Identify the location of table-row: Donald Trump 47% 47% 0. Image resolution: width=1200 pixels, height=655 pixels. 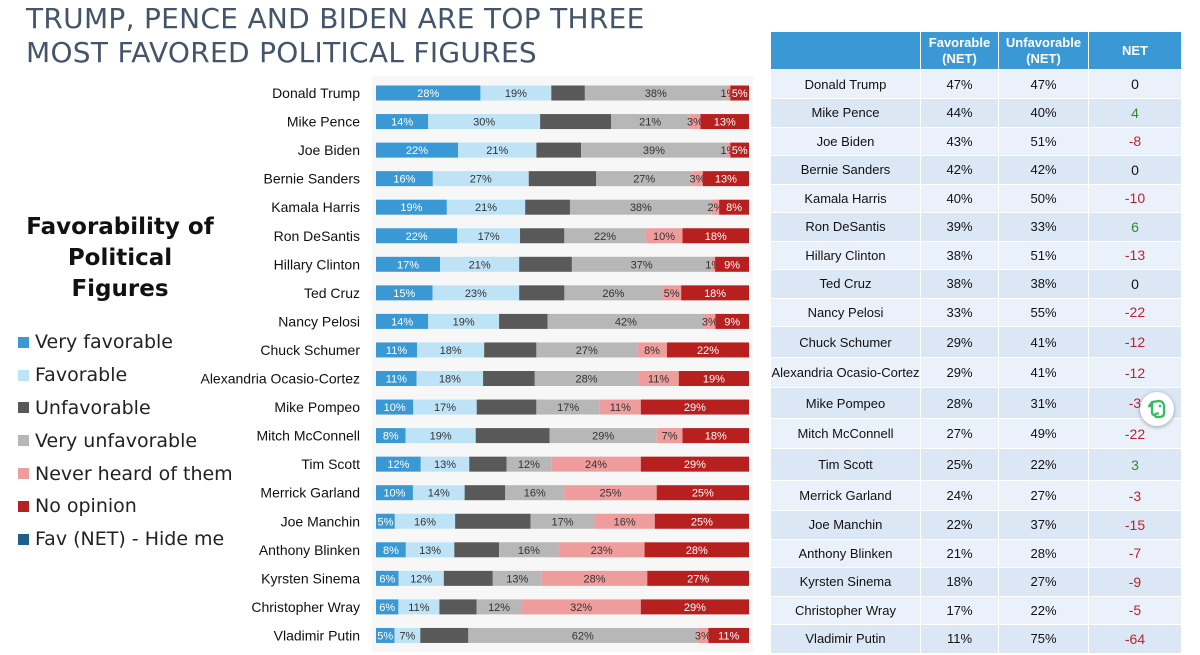
(976, 84).